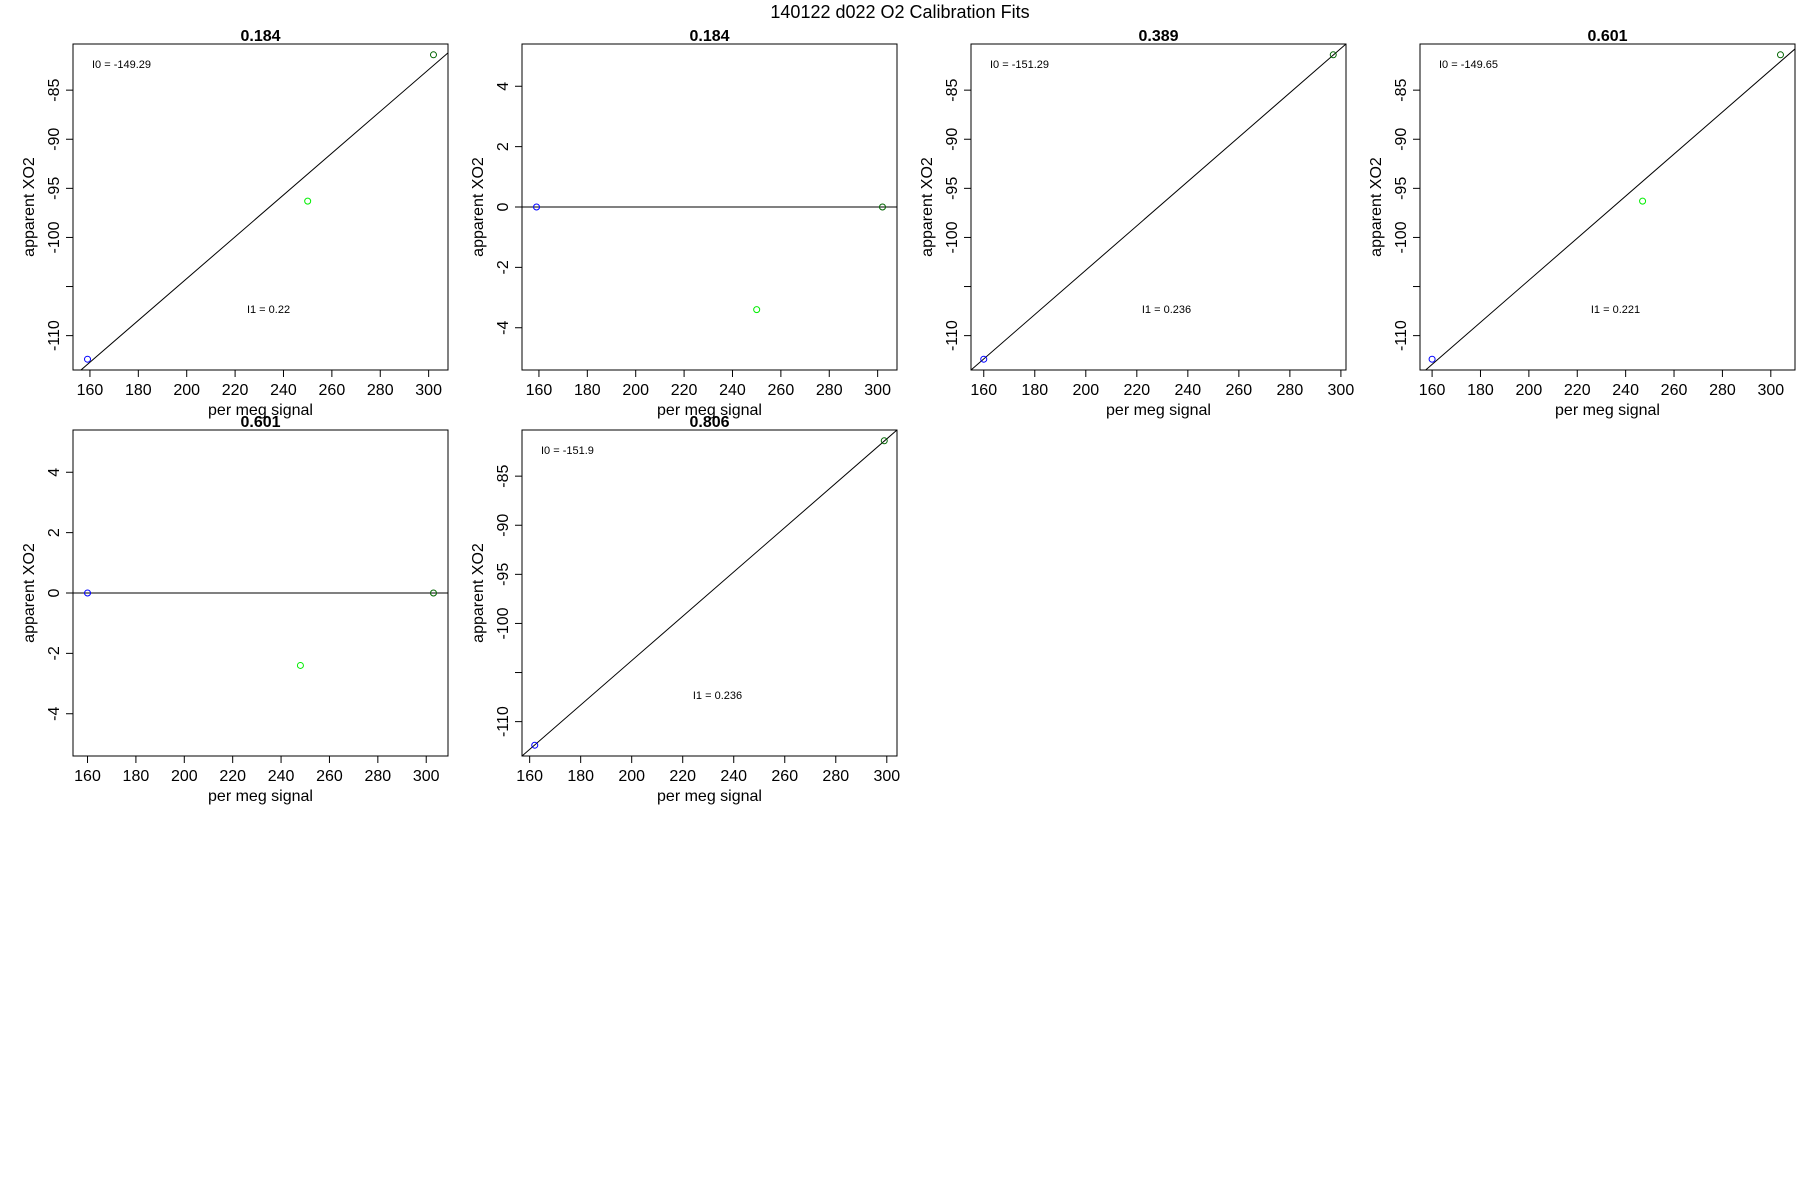 The height and width of the screenshot is (1200, 1800). What do you see at coordinates (1019, 65) in the screenshot?
I see `intercept-annotation: I0 = -151.29` at bounding box center [1019, 65].